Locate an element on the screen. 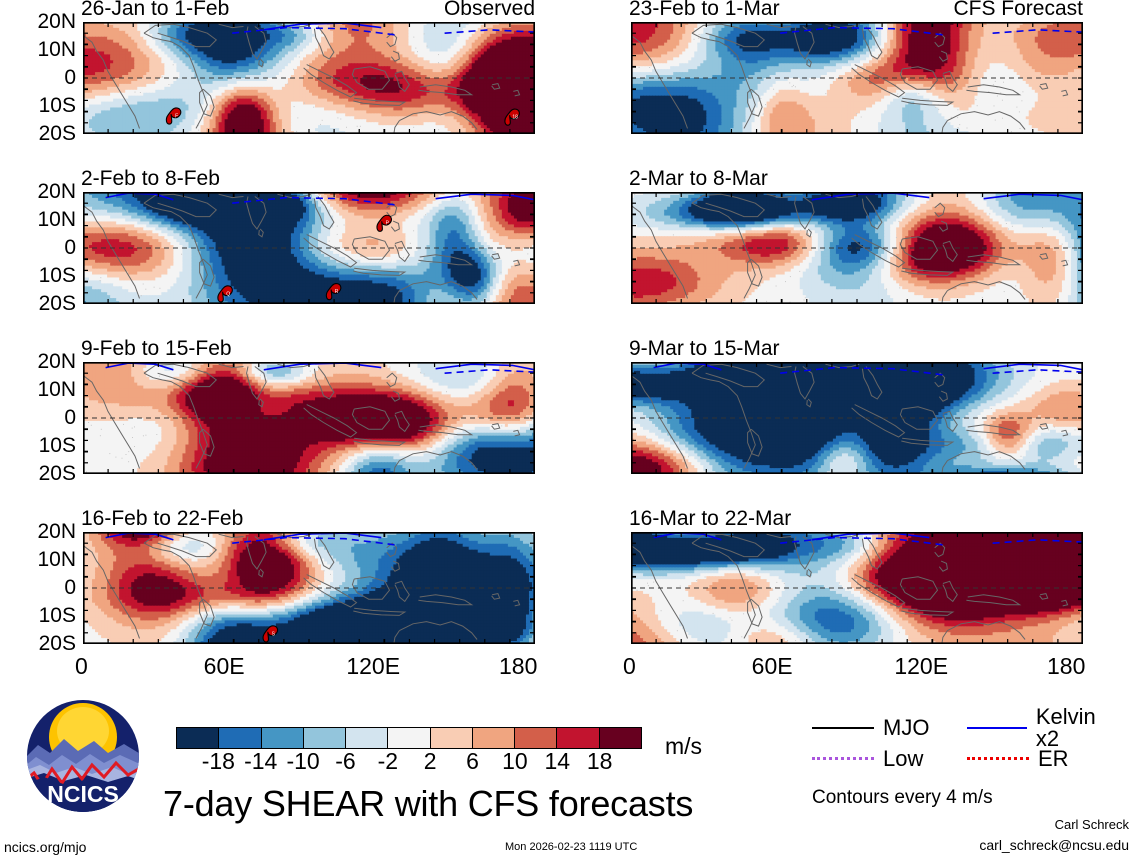 This screenshot has width=1135, height=860. colorbar-tick-label: -10 is located at coordinates (302, 761).